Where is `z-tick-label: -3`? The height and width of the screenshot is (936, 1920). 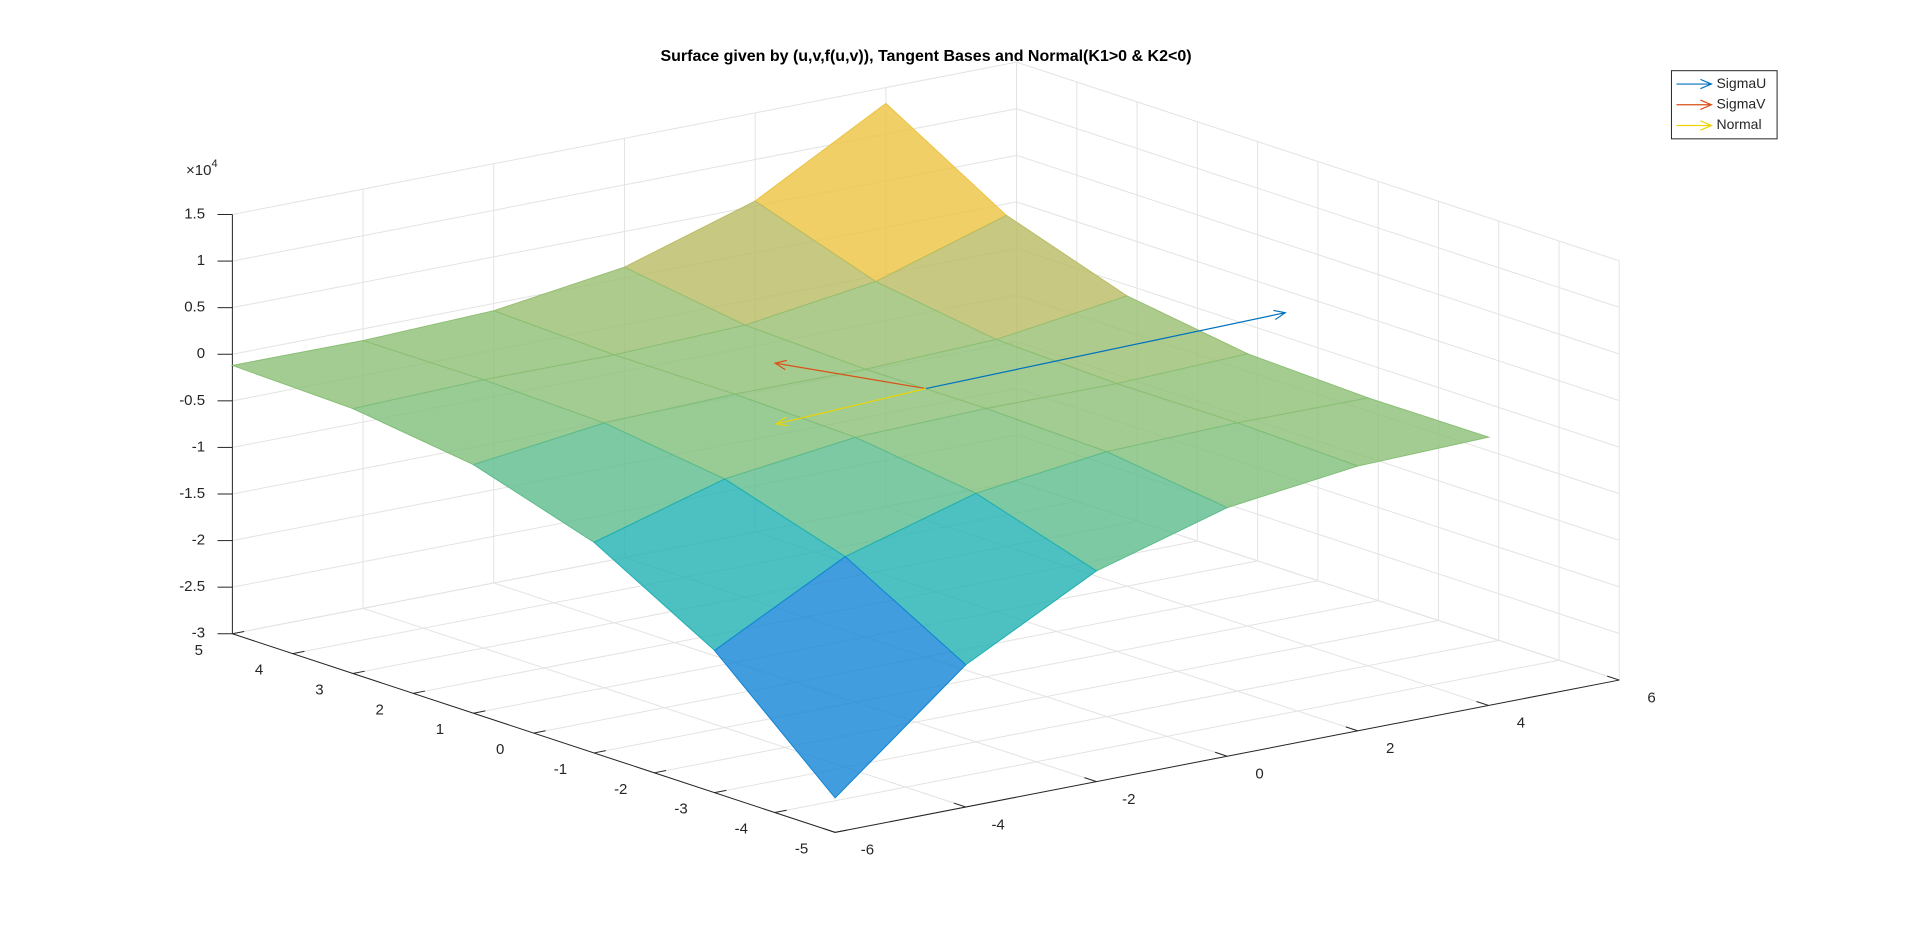 z-tick-label: -3 is located at coordinates (198, 633).